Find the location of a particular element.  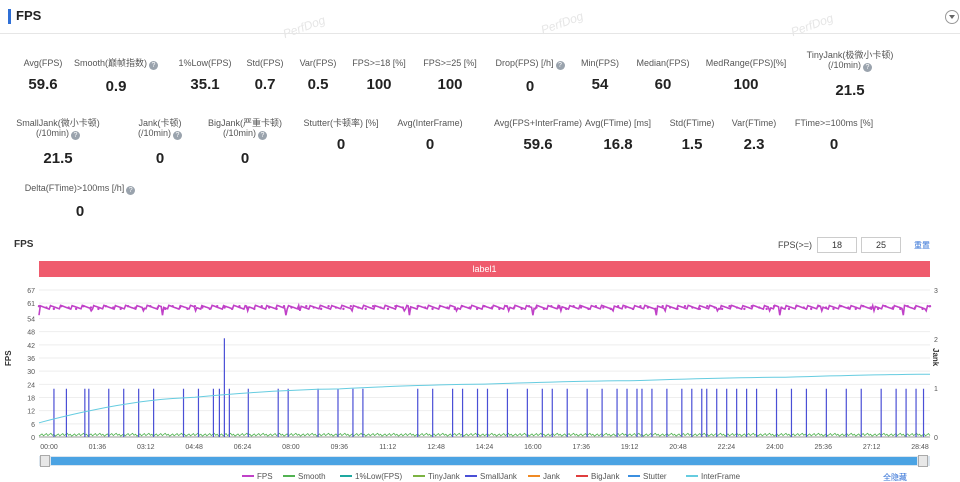

y-tick-label: 12 is located at coordinates (31, 412).